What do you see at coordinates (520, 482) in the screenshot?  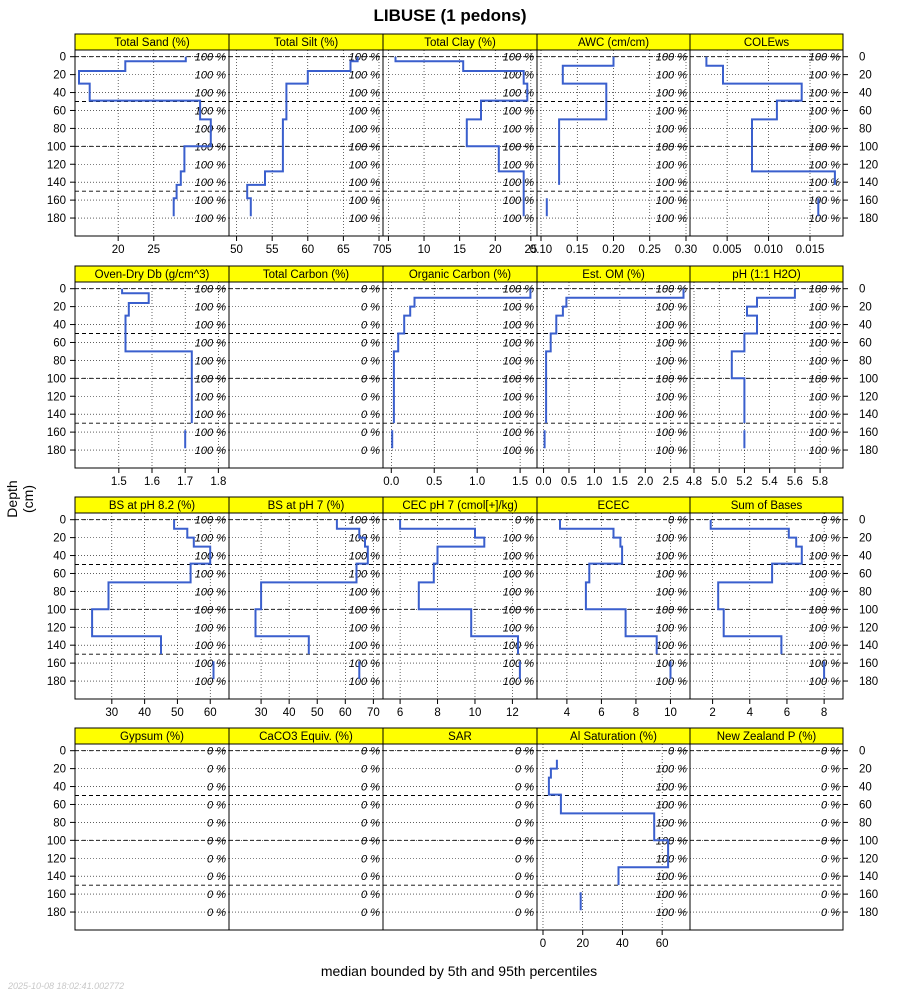 I see `x-tick-label: 1.5` at bounding box center [520, 482].